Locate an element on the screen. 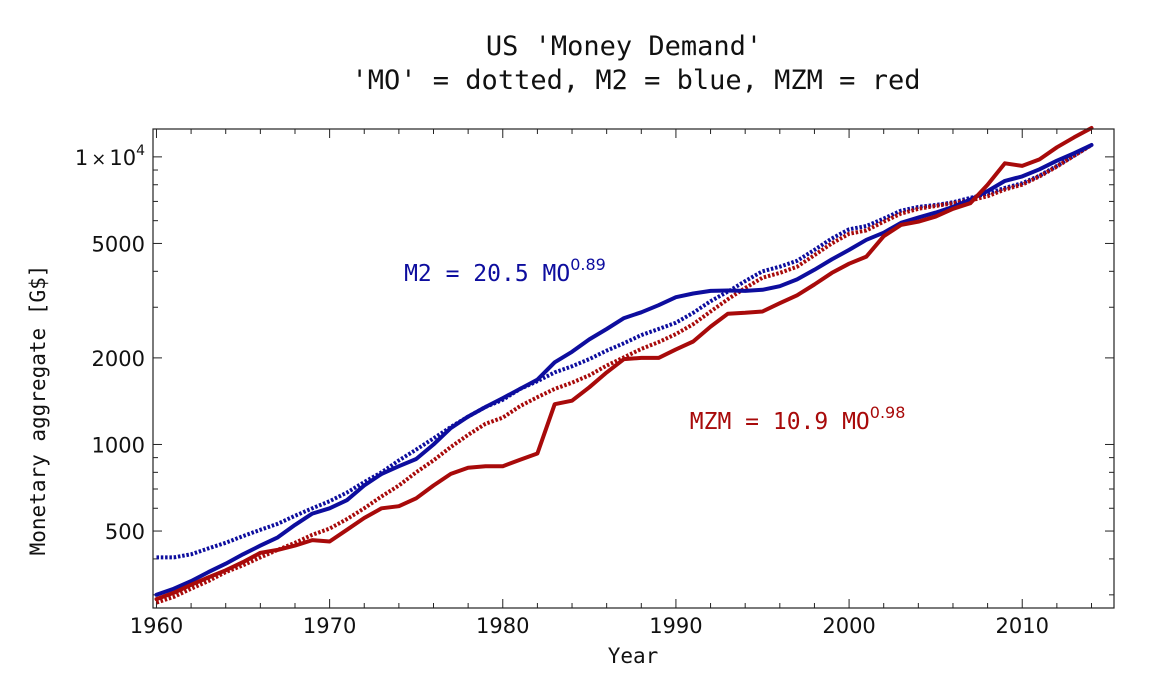  annotation-1: MZM = 10.9 MO0.98 is located at coordinates (798, 419).